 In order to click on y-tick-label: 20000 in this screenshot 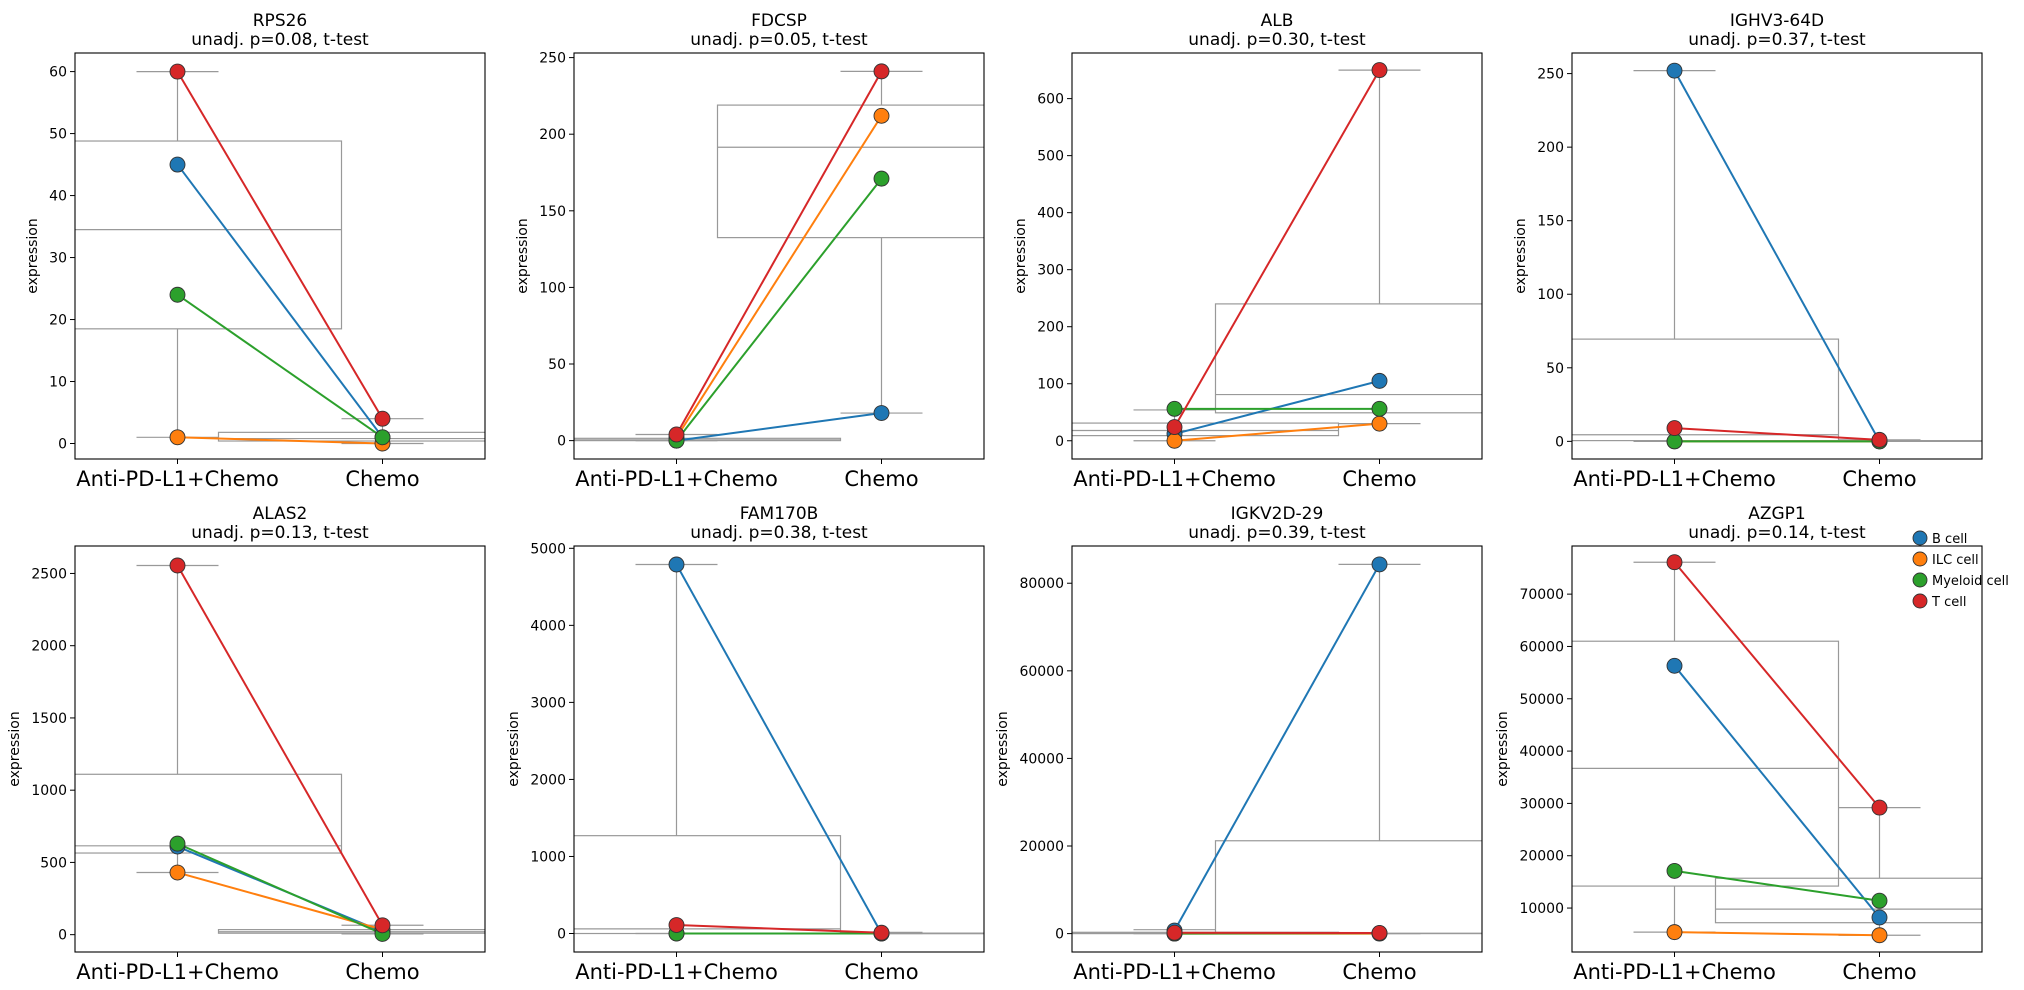, I will do `click(1541, 857)`.